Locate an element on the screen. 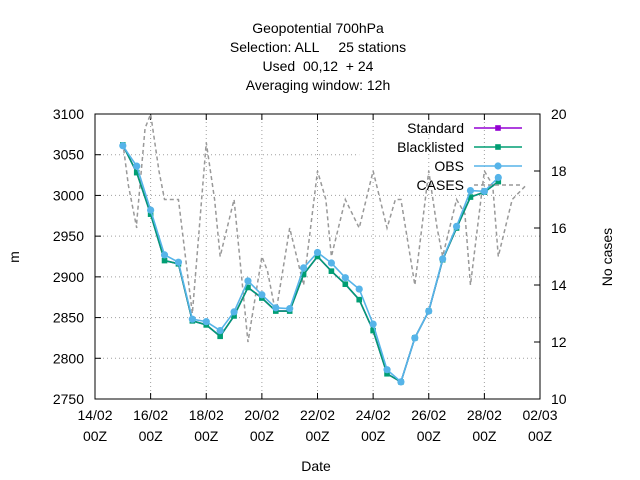 This screenshot has height=480, width=640. title-line-2: Selection: ALL 25 stations is located at coordinates (318, 47).